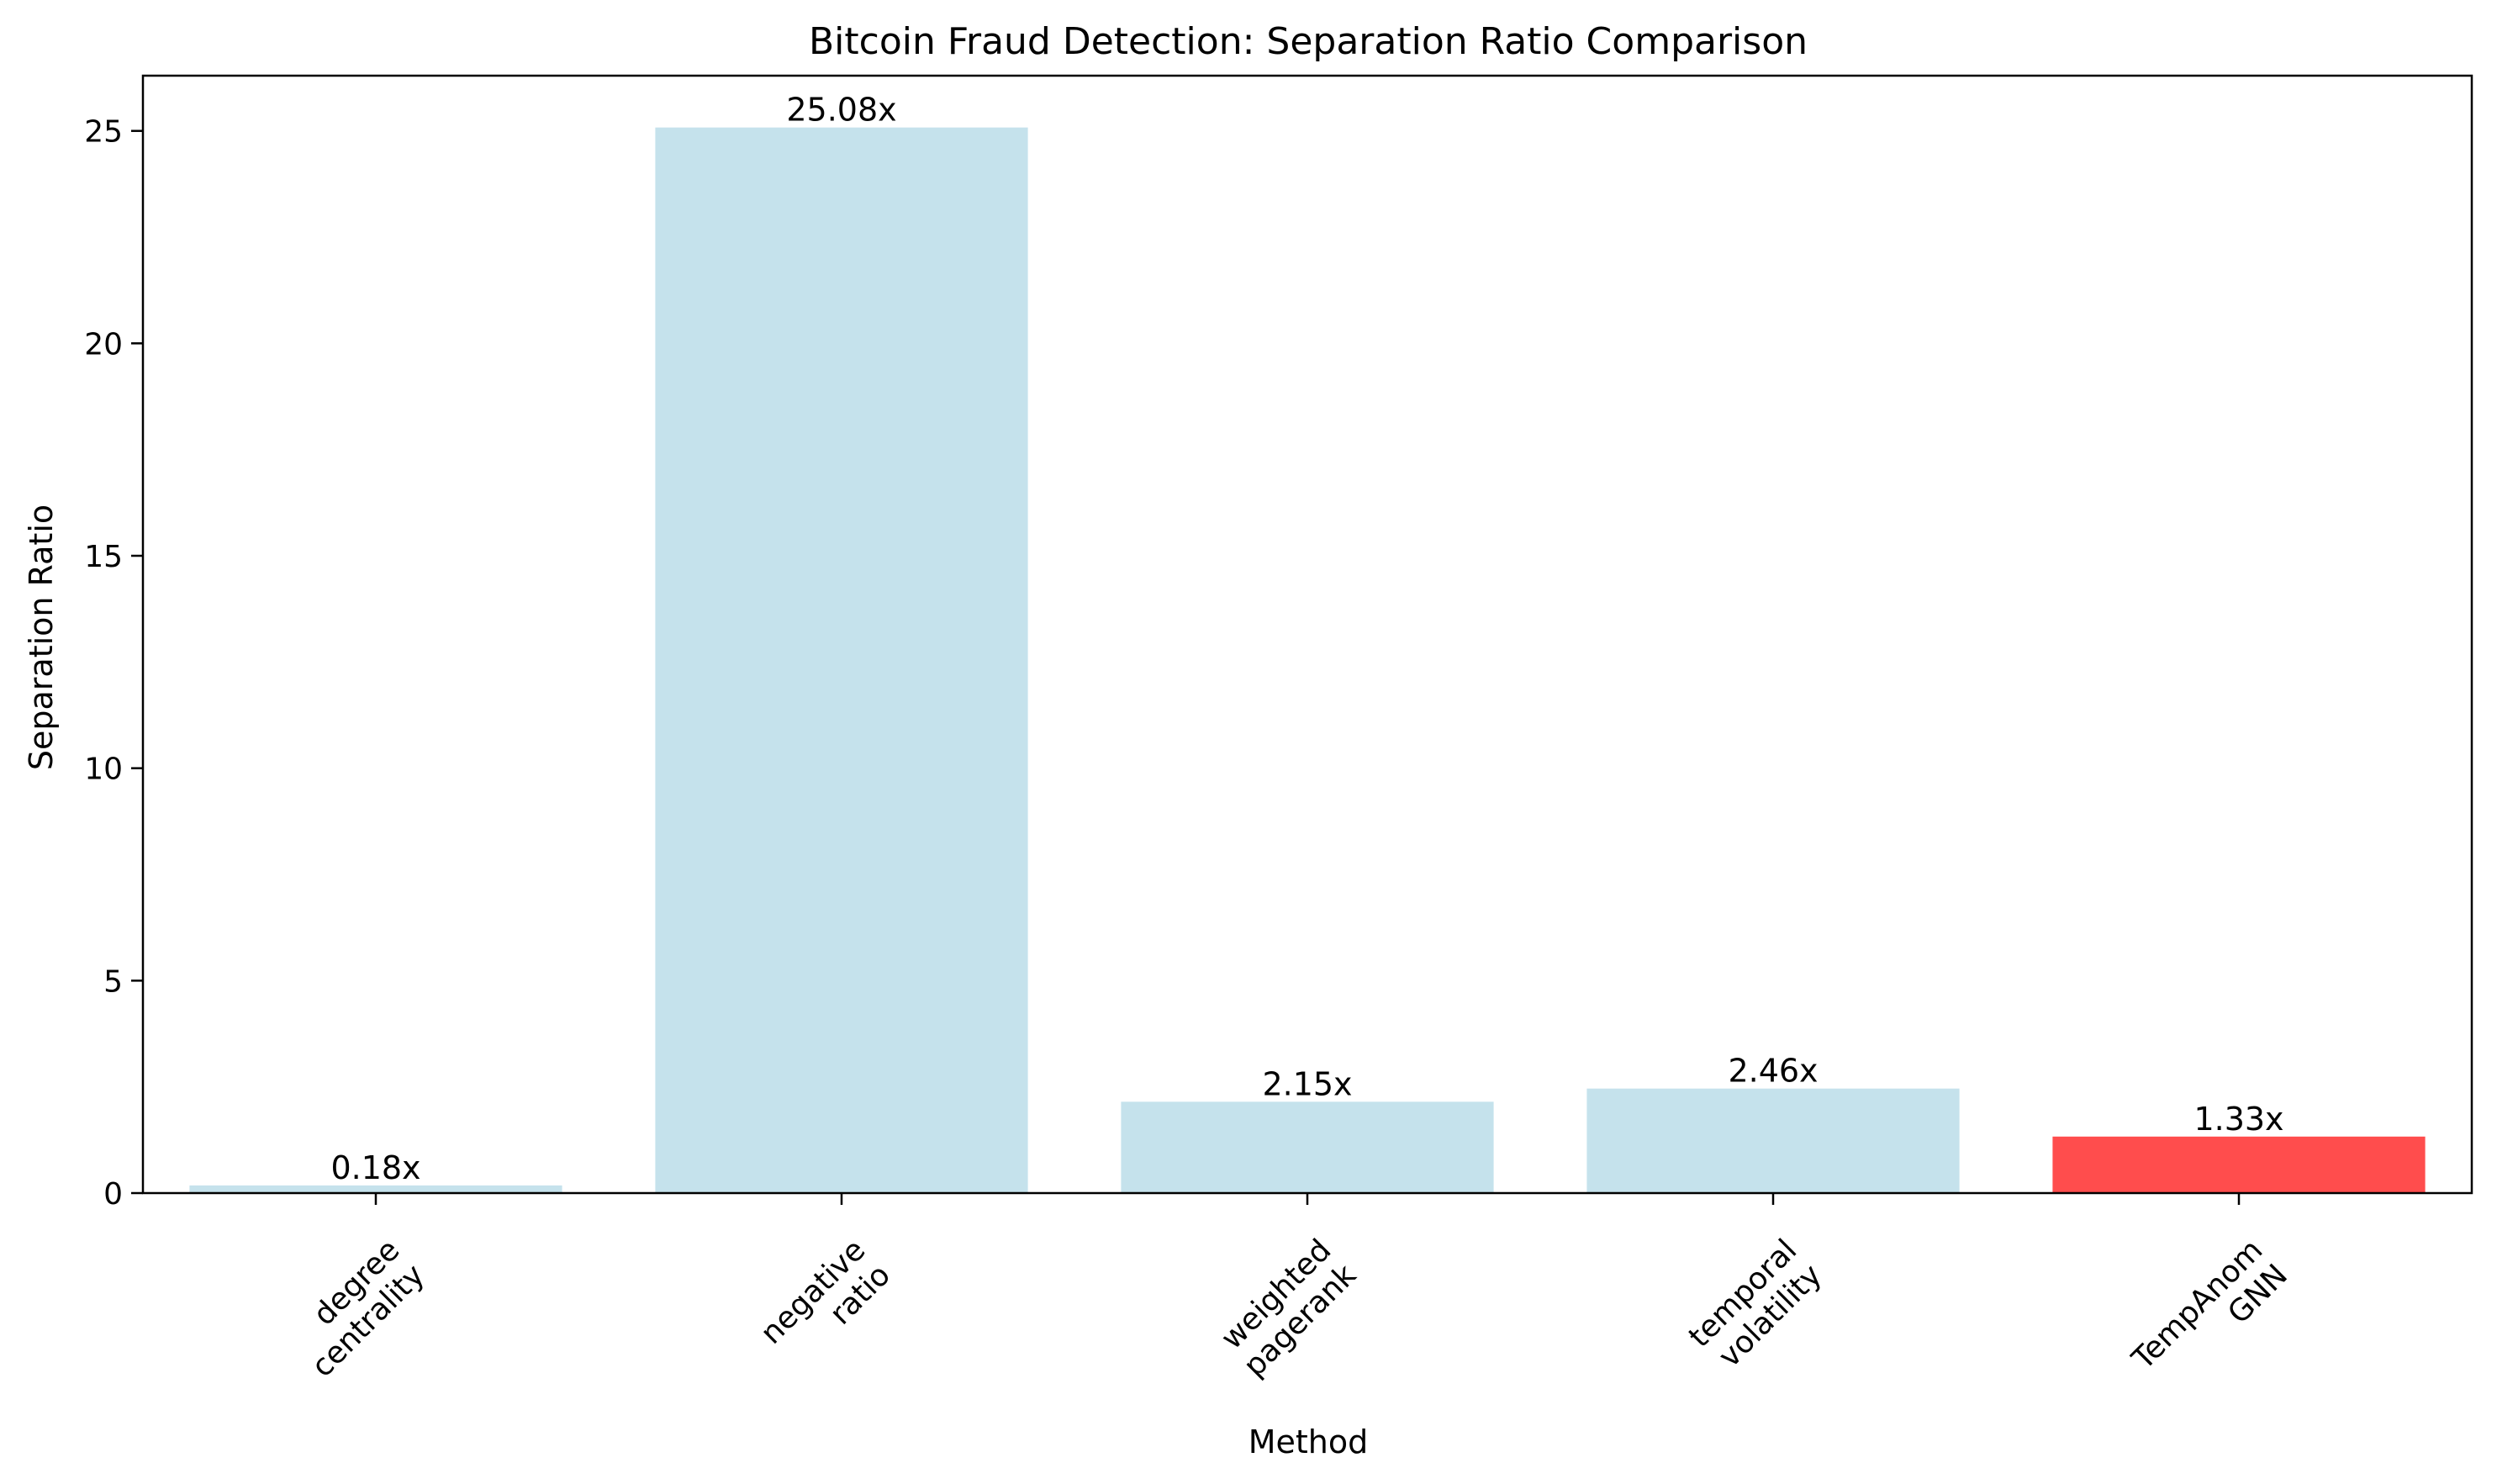 This screenshot has height=1484, width=2497. Describe the element at coordinates (1307, 1083) in the screenshot. I see `bar-value-label: 2.15x` at that location.